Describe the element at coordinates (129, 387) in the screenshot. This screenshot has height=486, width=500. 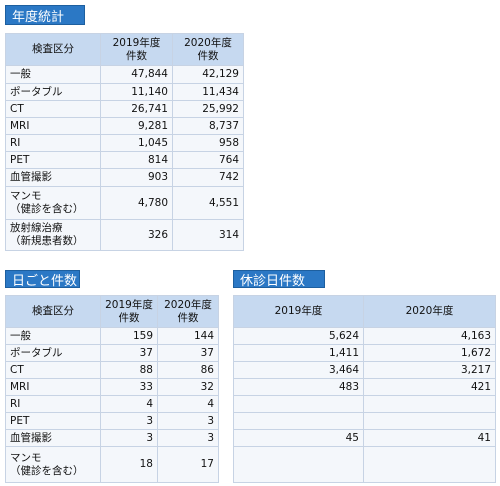
I see `cell: 33` at that location.